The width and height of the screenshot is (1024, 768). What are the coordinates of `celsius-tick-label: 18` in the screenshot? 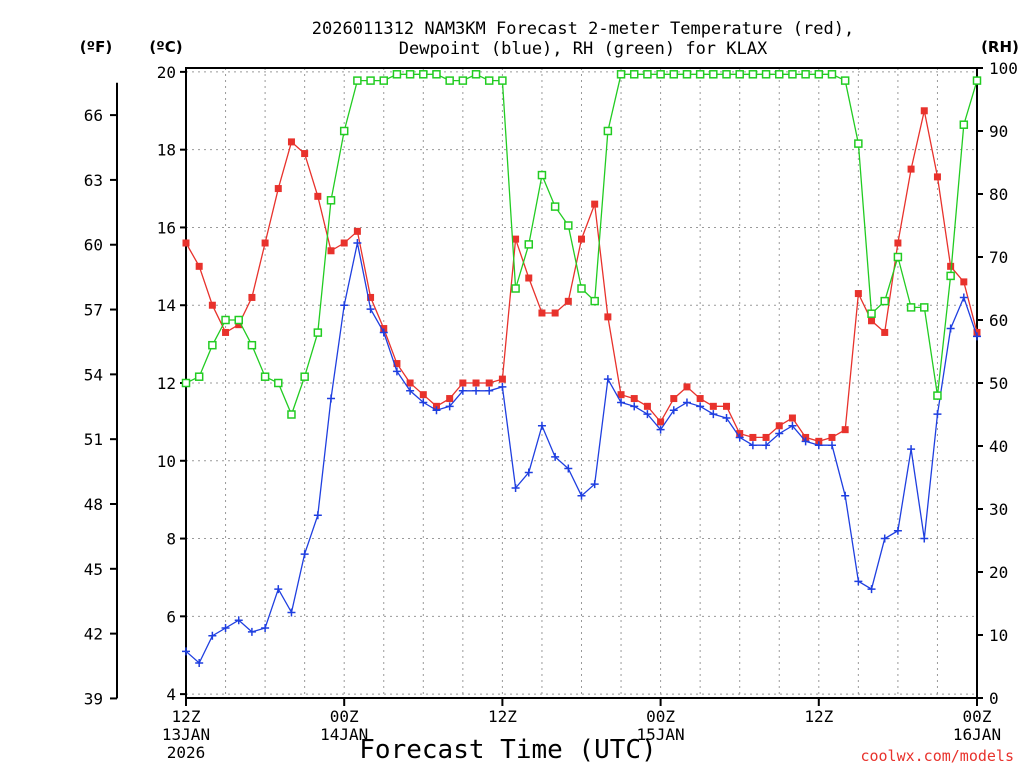 It's located at (166, 150).